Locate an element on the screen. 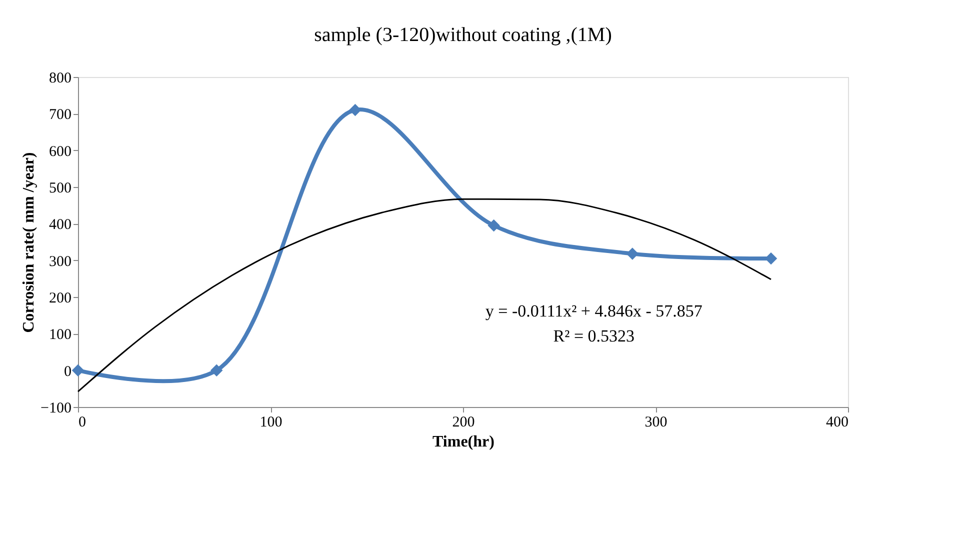  x-tick-label: 200 is located at coordinates (463, 422).